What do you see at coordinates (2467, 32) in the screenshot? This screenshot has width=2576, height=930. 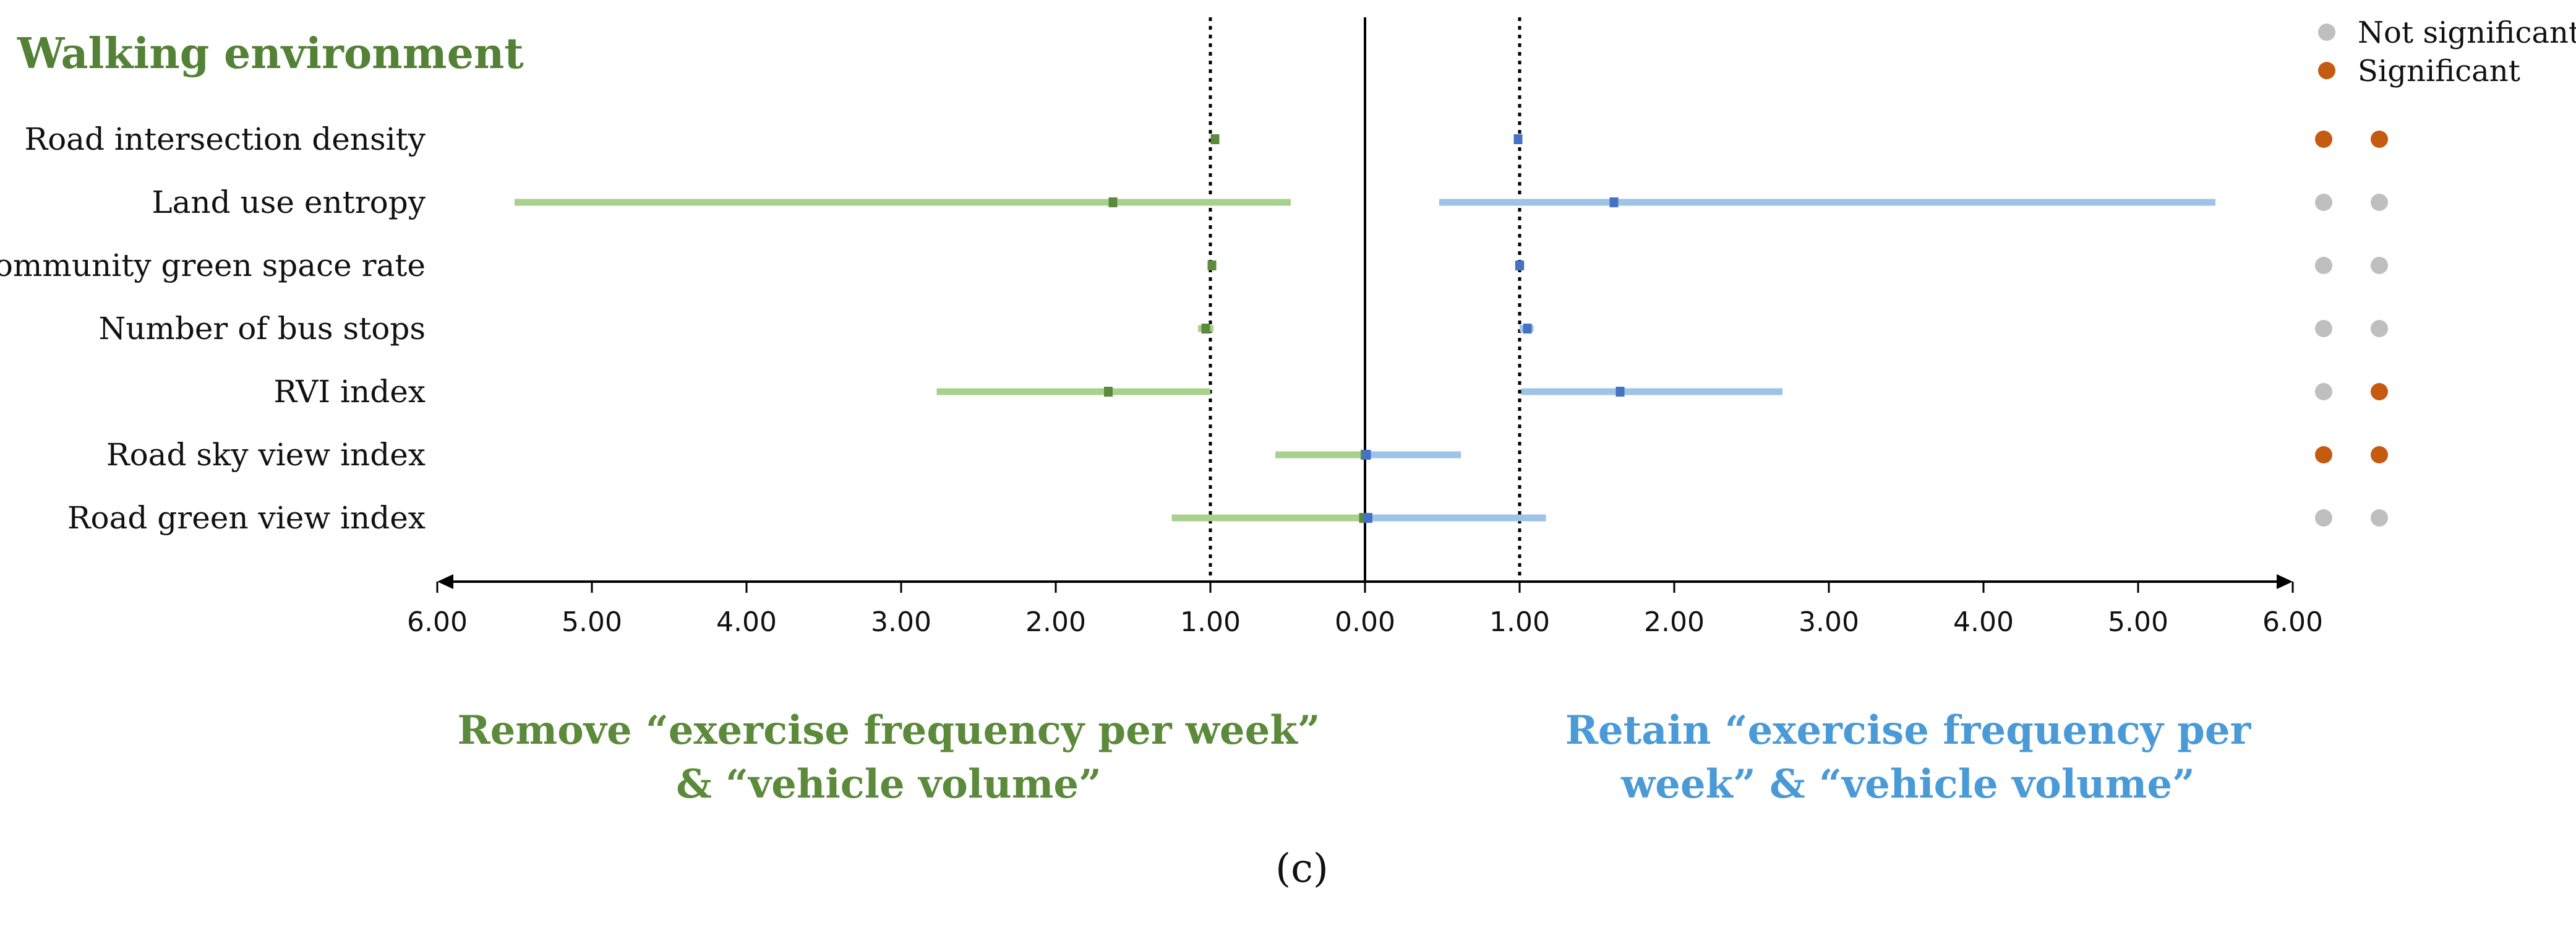 I see `legend-label: Not significant` at bounding box center [2467, 32].